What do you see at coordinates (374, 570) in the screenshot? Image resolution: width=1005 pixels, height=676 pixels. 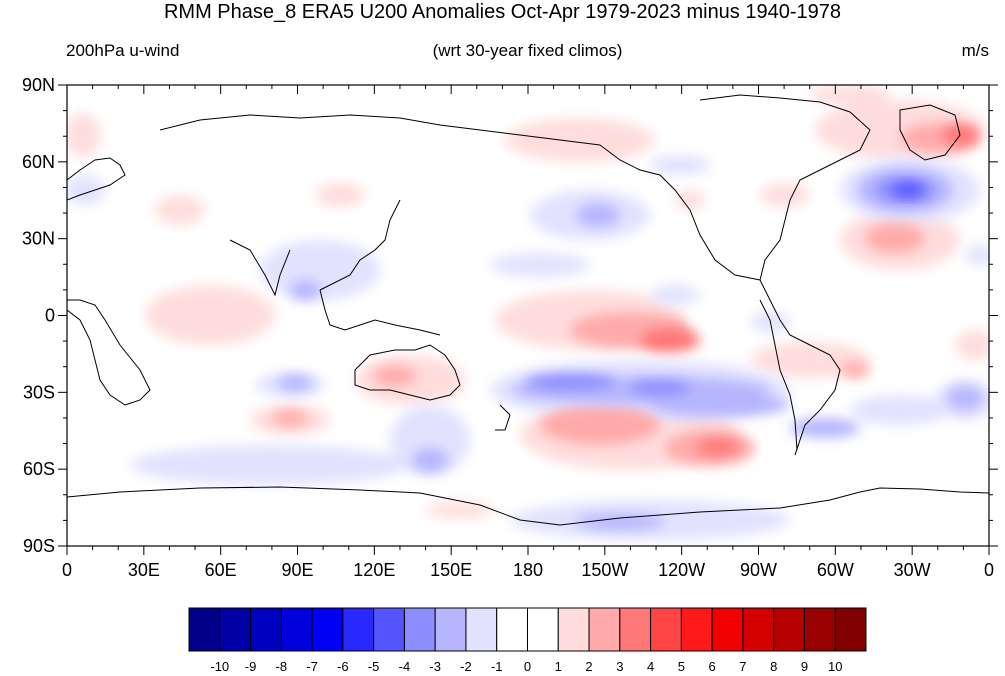 I see `lon-label: 120E` at bounding box center [374, 570].